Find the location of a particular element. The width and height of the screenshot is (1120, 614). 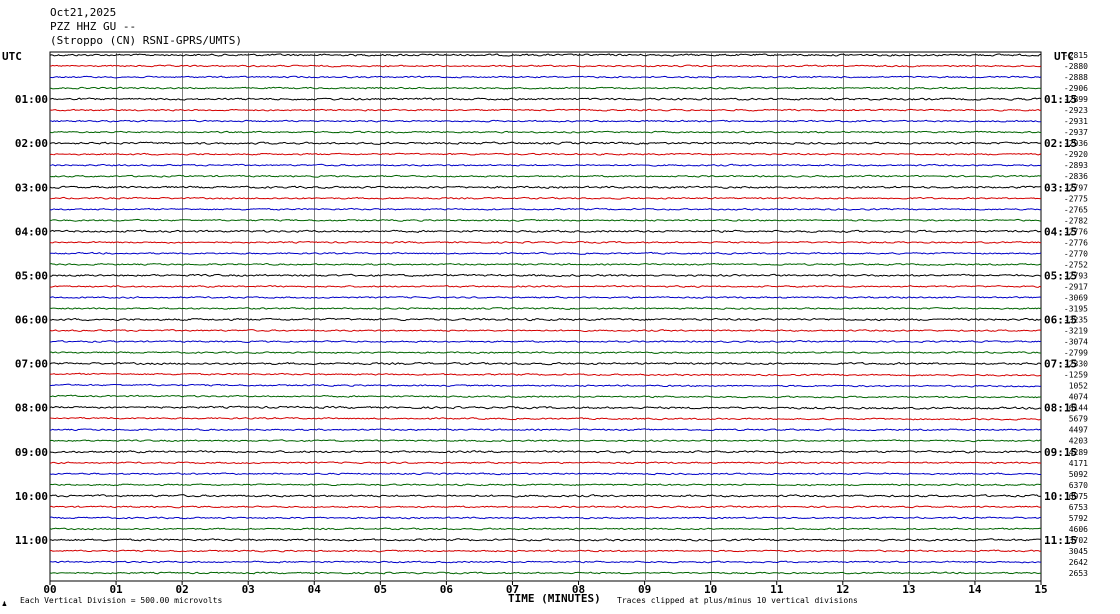

trace-offset: -2765 is located at coordinates (1076, 209).